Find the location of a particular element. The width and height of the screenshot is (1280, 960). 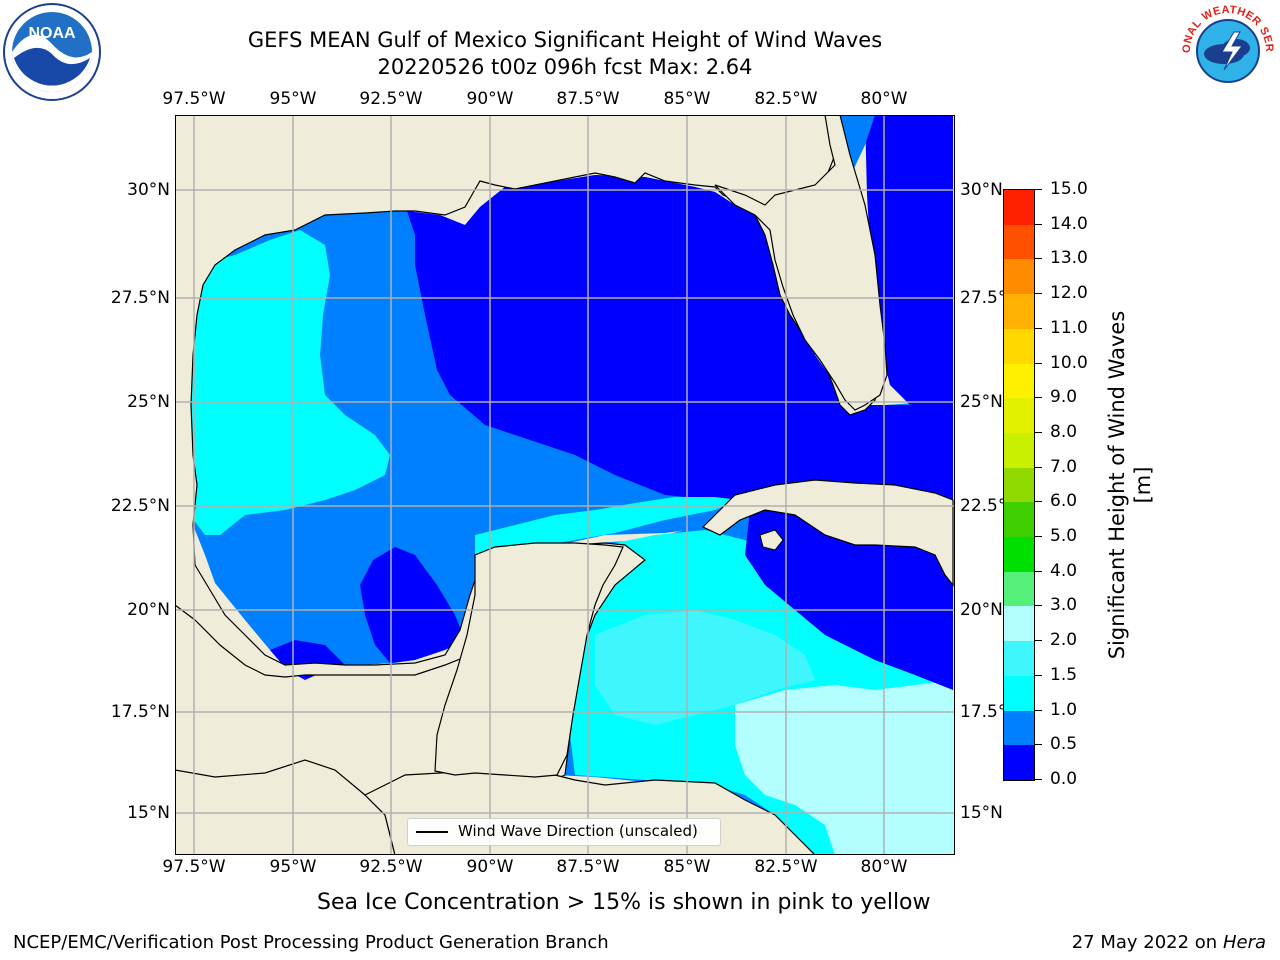

legend-label: Wind Wave Direction (unscaled) is located at coordinates (578, 831).